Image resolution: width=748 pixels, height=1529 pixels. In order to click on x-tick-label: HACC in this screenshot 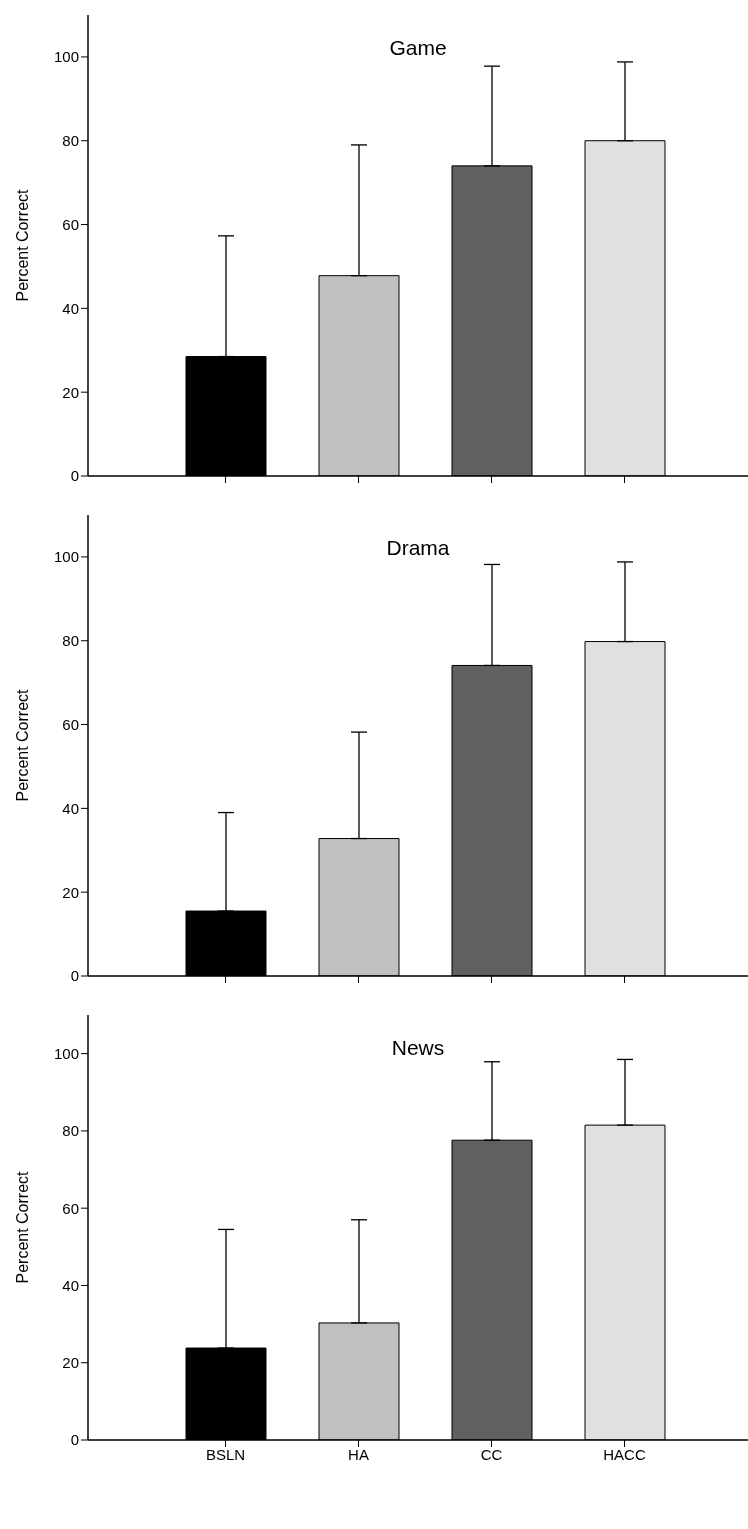, I will do `click(624, 1454)`.